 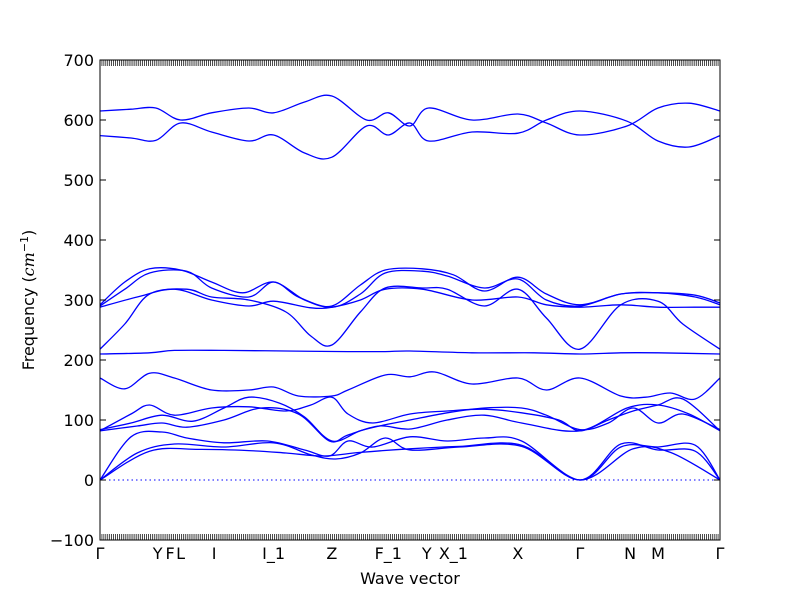 I want to click on y-tick-label: 200, so click(x=78, y=360).